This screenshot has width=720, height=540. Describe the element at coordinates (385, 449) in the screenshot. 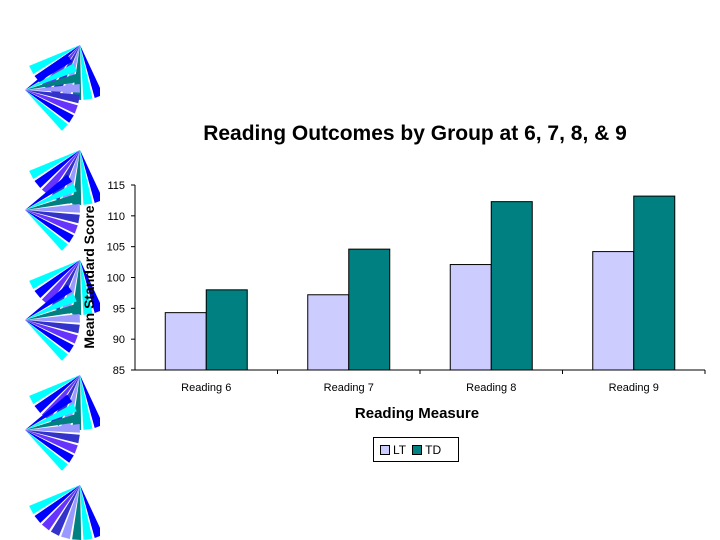

I see `legend-swatch-lt` at that location.